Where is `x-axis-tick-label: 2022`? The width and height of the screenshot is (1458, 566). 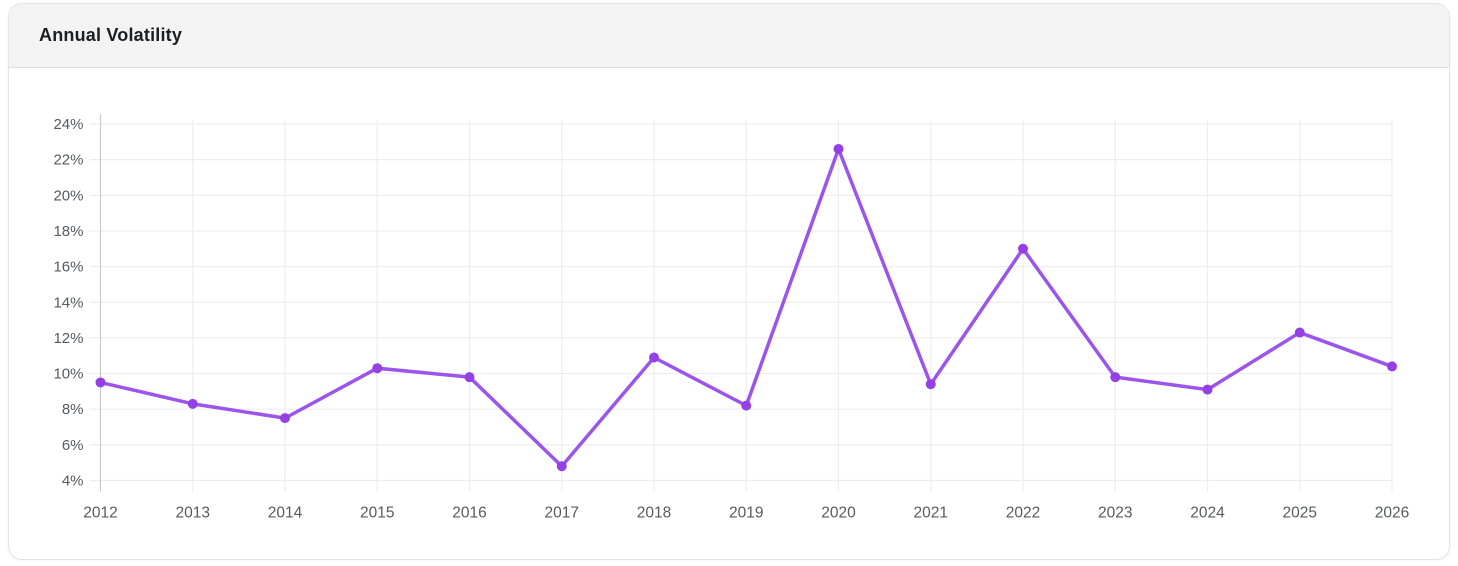 x-axis-tick-label: 2022 is located at coordinates (1023, 513).